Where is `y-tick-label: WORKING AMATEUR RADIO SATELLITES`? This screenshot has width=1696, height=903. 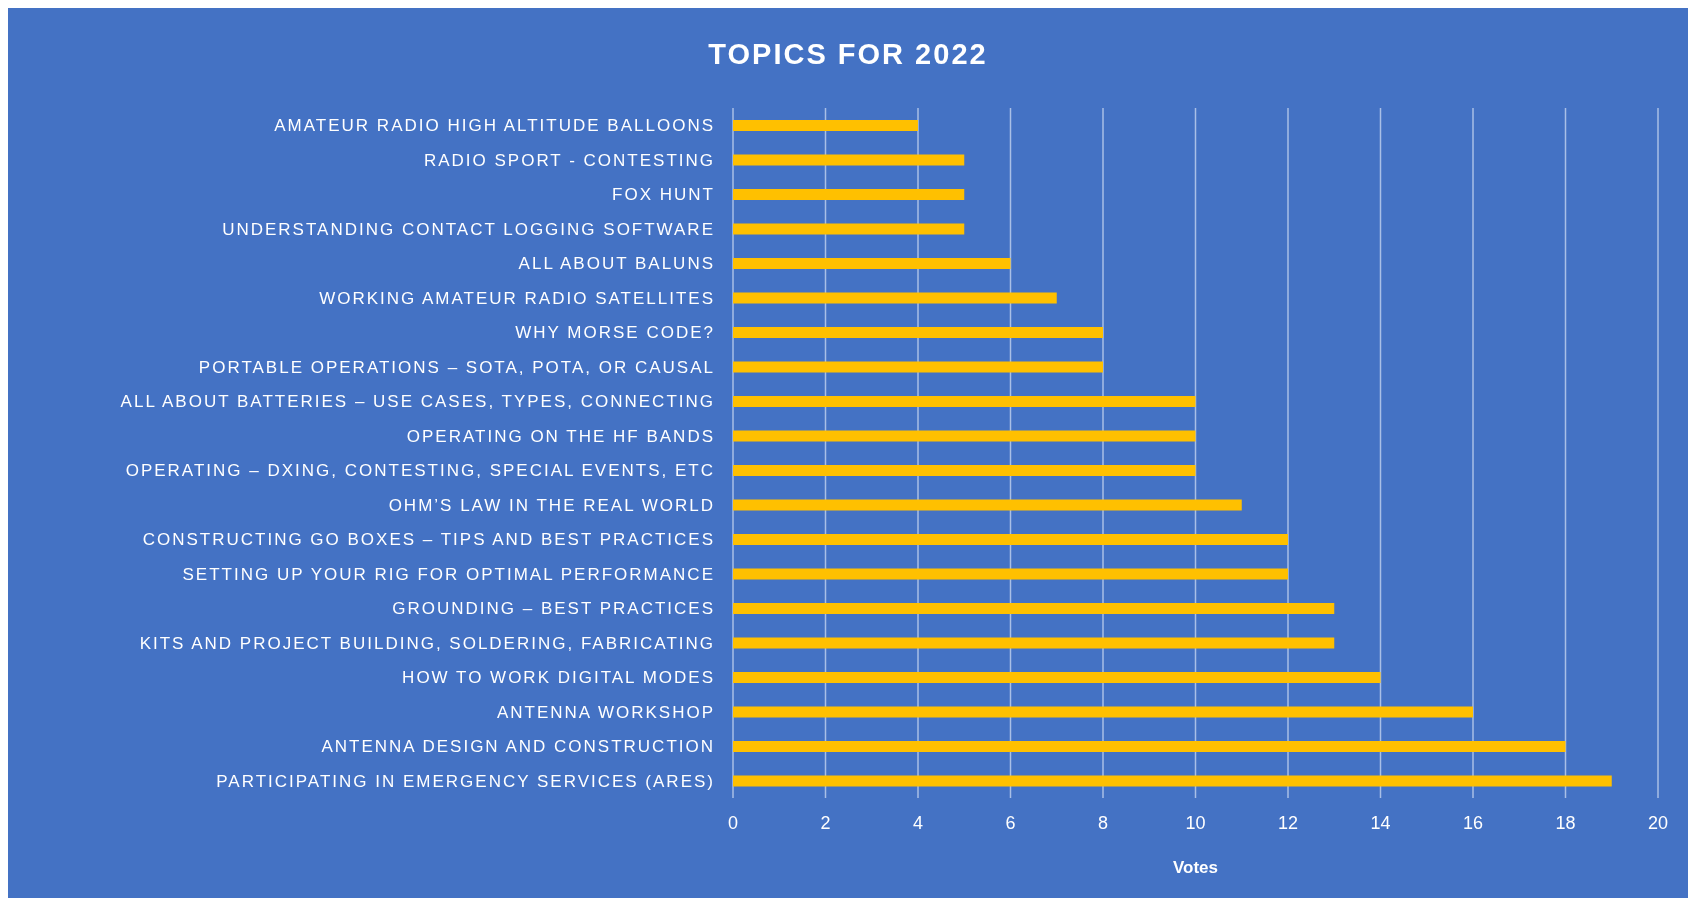
y-tick-label: WORKING AMATEUR RADIO SATELLITES is located at coordinates (517, 298).